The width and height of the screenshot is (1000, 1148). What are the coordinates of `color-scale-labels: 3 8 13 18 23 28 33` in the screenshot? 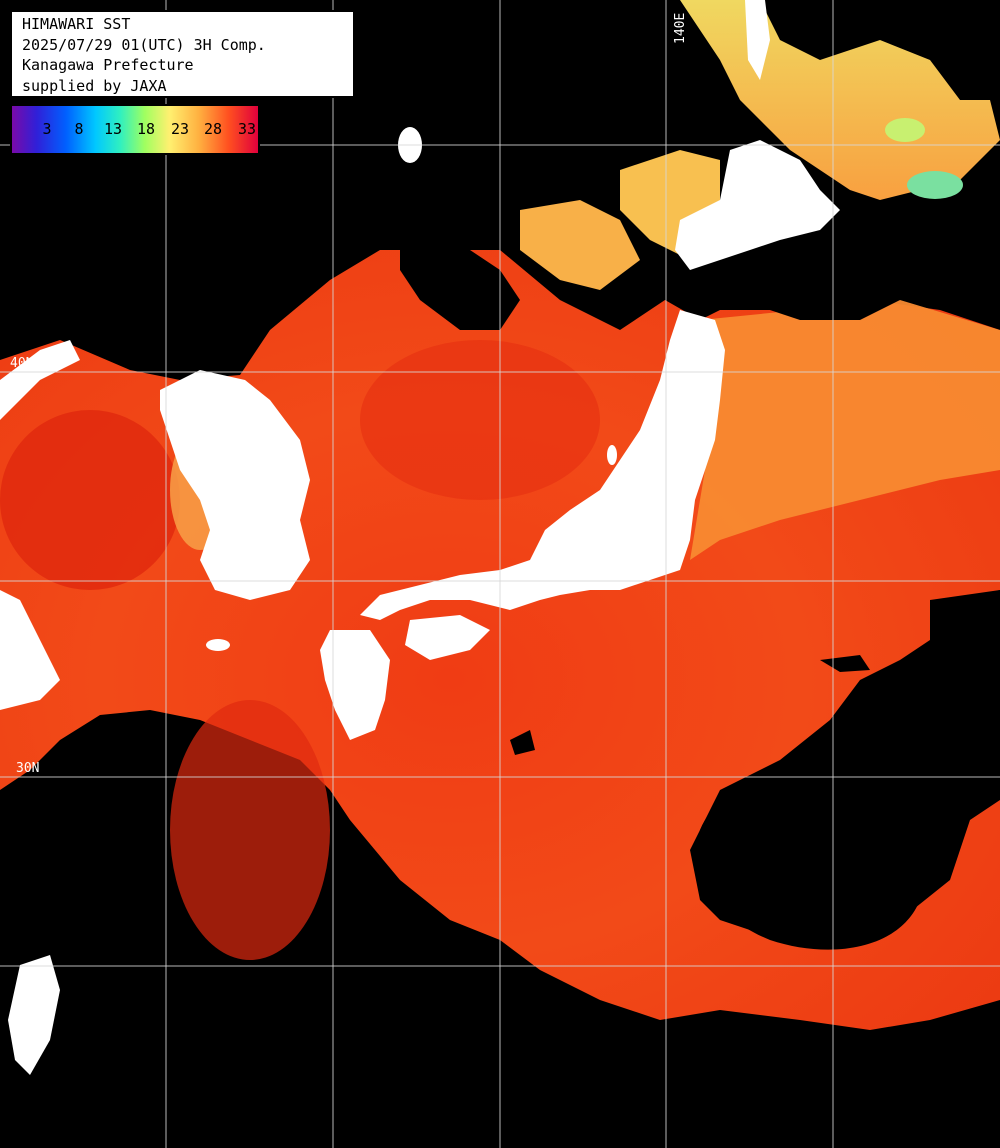 It's located at (135, 130).